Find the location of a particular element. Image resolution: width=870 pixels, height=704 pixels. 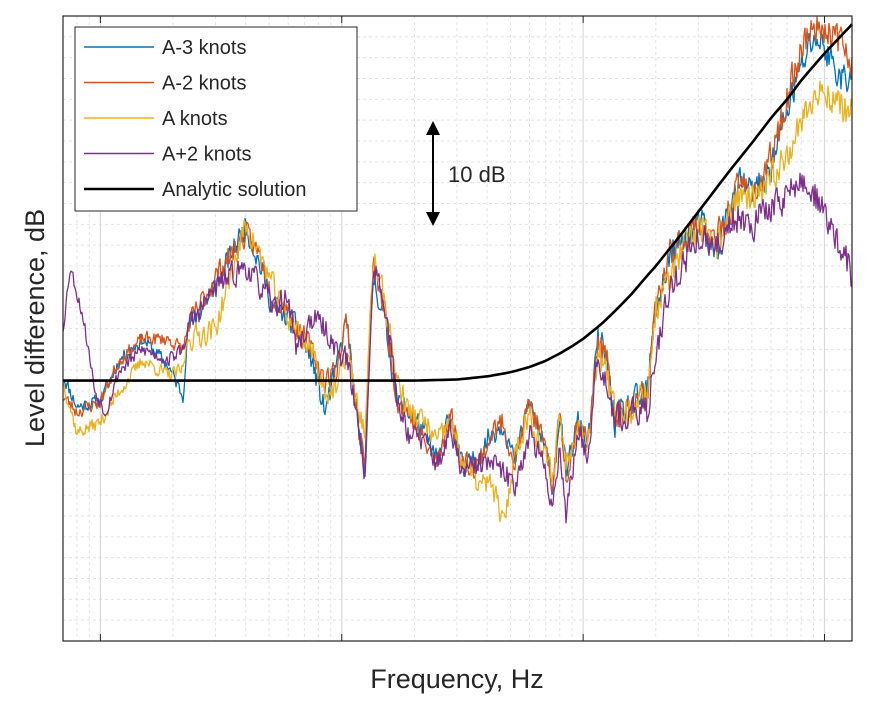

x-axis-label: Frequency, Hz is located at coordinates (457, 679).